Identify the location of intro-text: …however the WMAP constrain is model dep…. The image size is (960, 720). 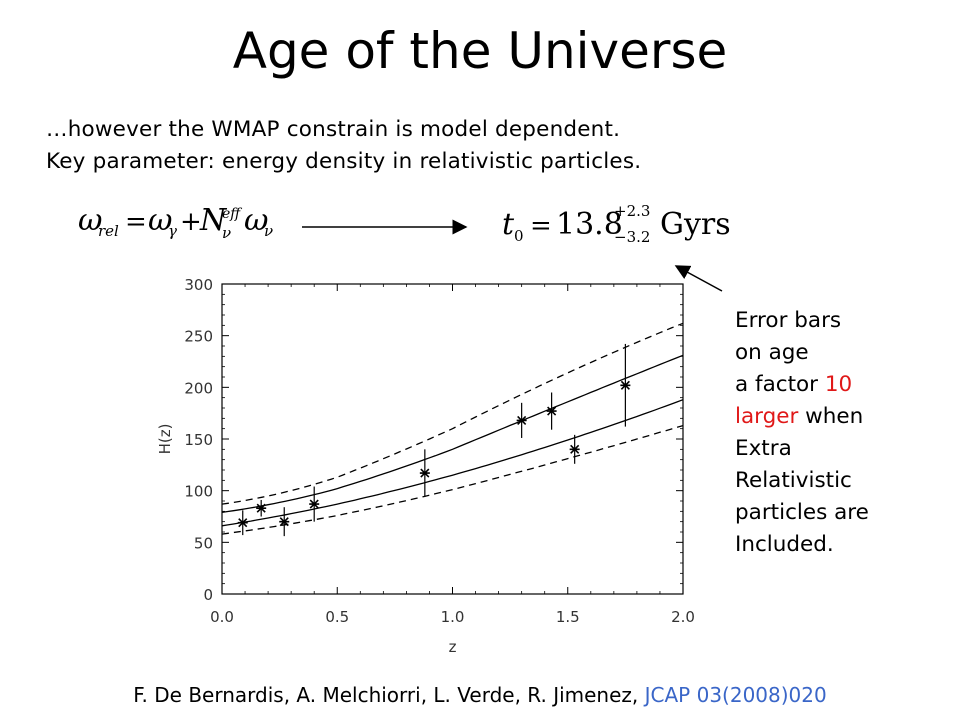
(343, 146).